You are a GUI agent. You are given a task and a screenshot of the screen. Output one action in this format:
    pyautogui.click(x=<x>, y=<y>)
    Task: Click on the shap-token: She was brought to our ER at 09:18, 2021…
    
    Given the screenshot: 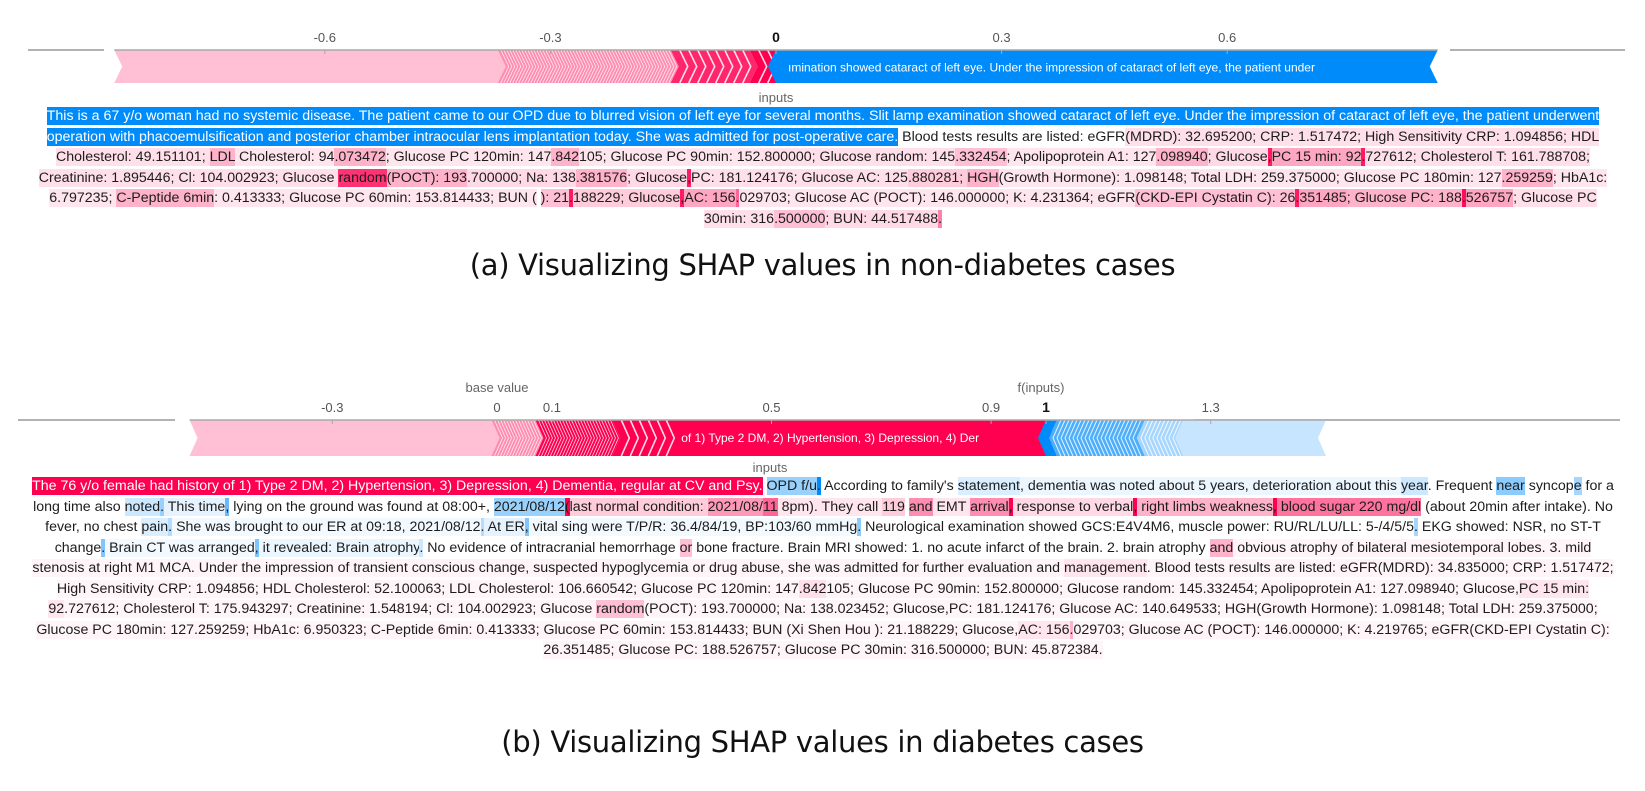 What is the action you would take?
    pyautogui.click(x=326, y=527)
    